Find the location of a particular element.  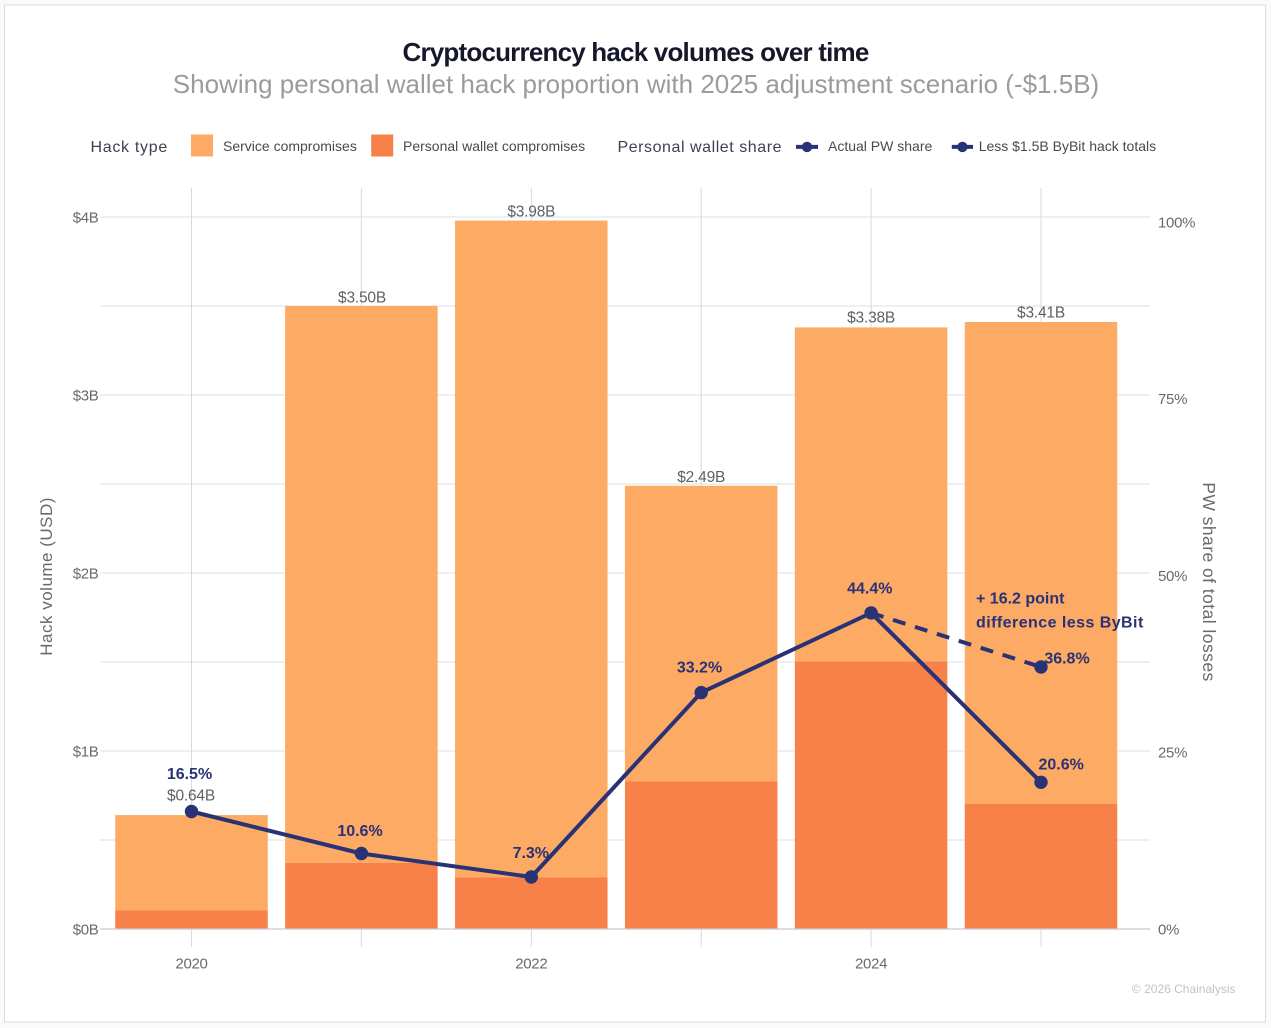

svg-text: $0B is located at coordinates (86, 930).